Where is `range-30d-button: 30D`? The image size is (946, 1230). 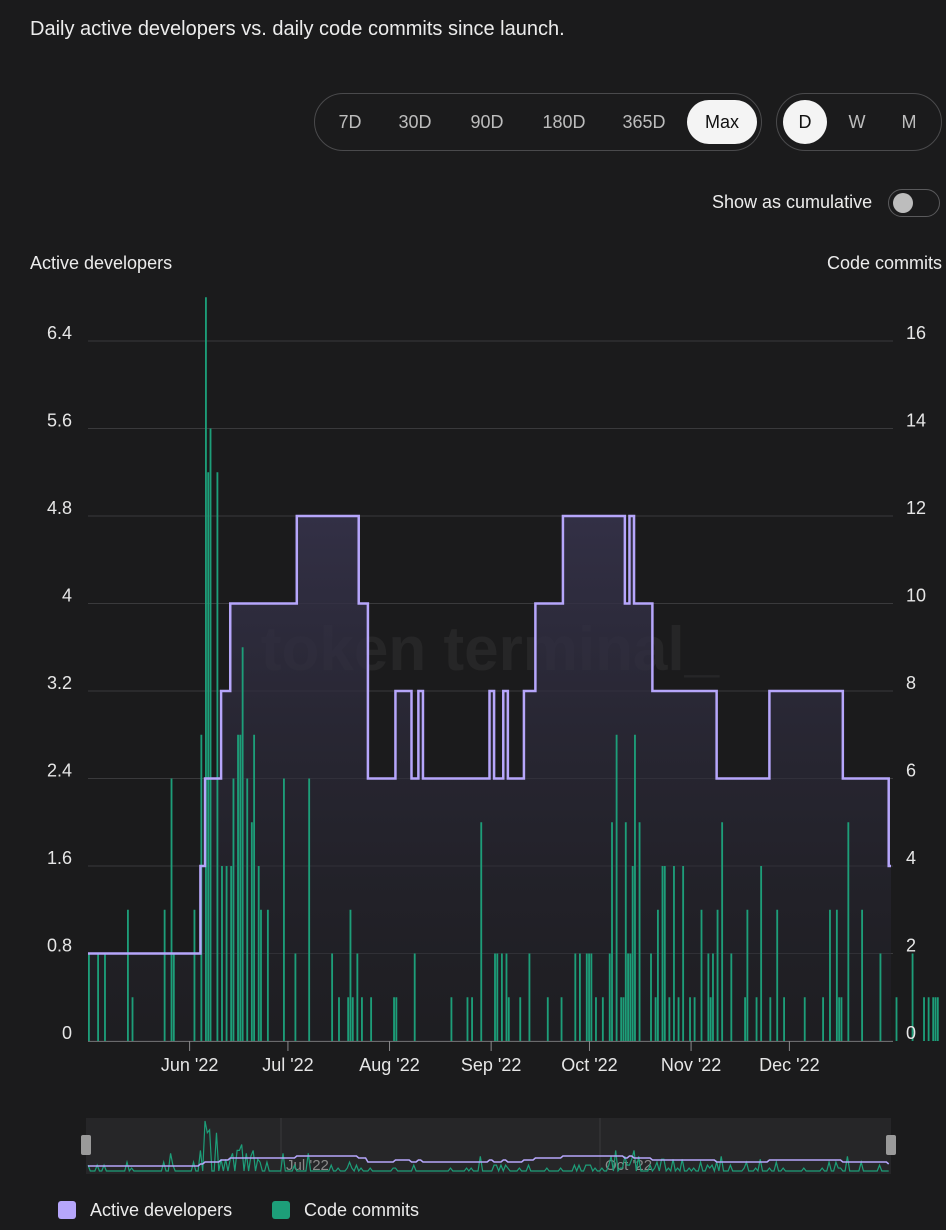
range-30d-button: 30D is located at coordinates (415, 122).